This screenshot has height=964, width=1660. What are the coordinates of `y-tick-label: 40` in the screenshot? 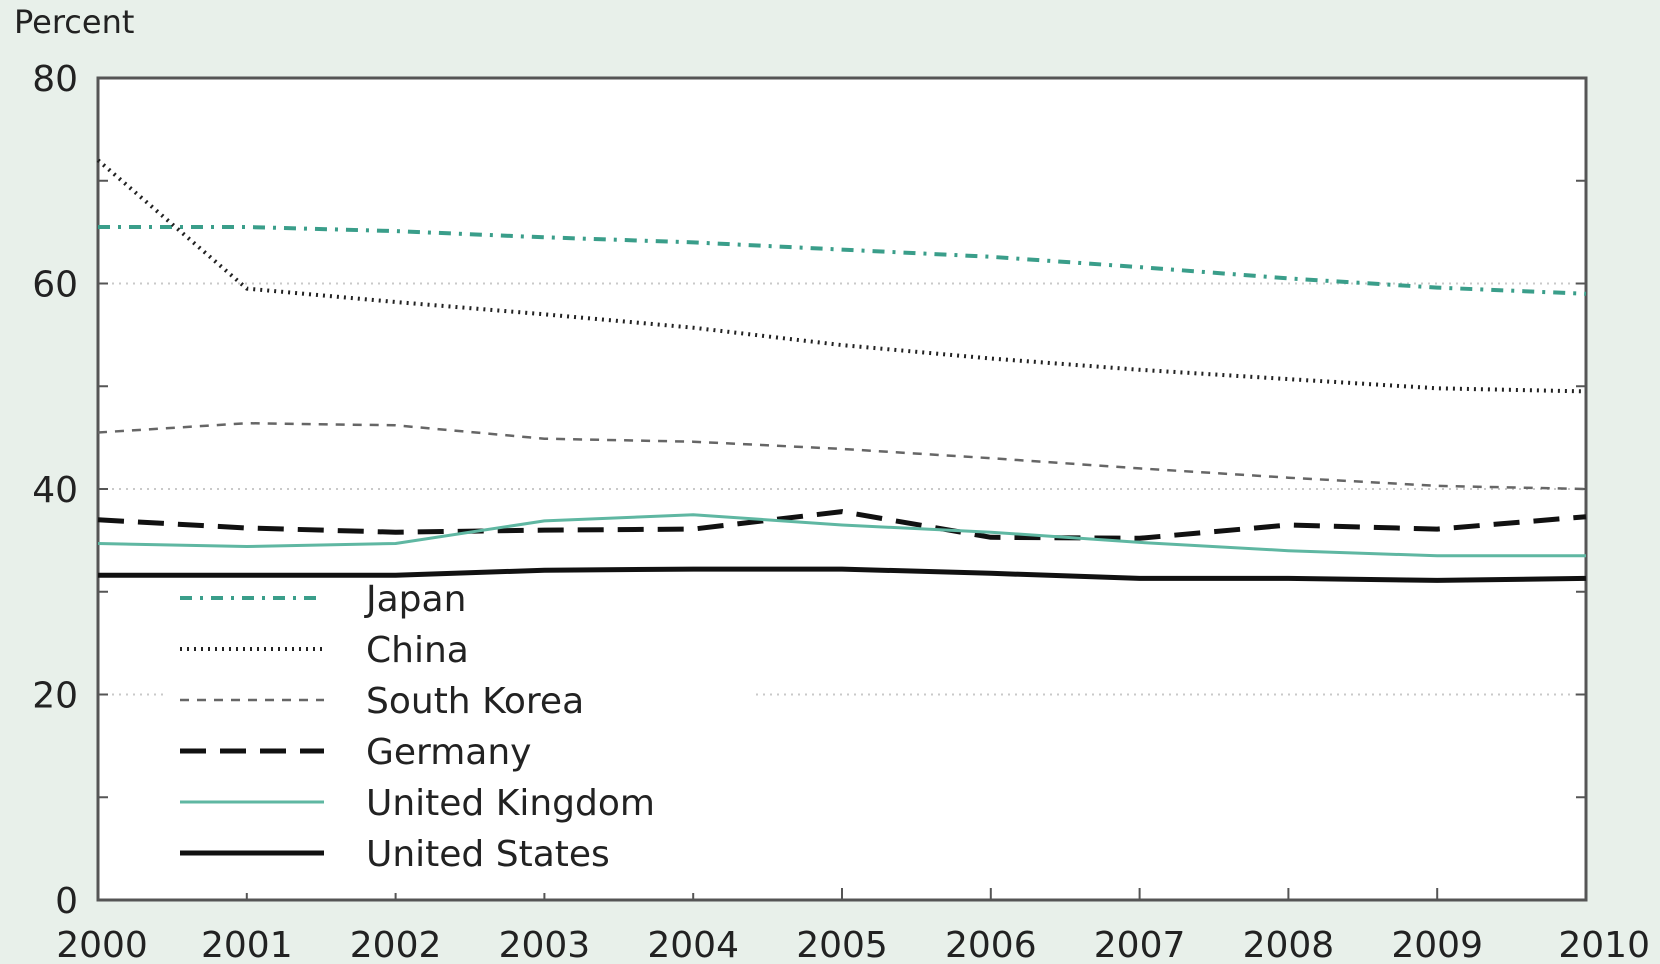 It's located at (55, 490).